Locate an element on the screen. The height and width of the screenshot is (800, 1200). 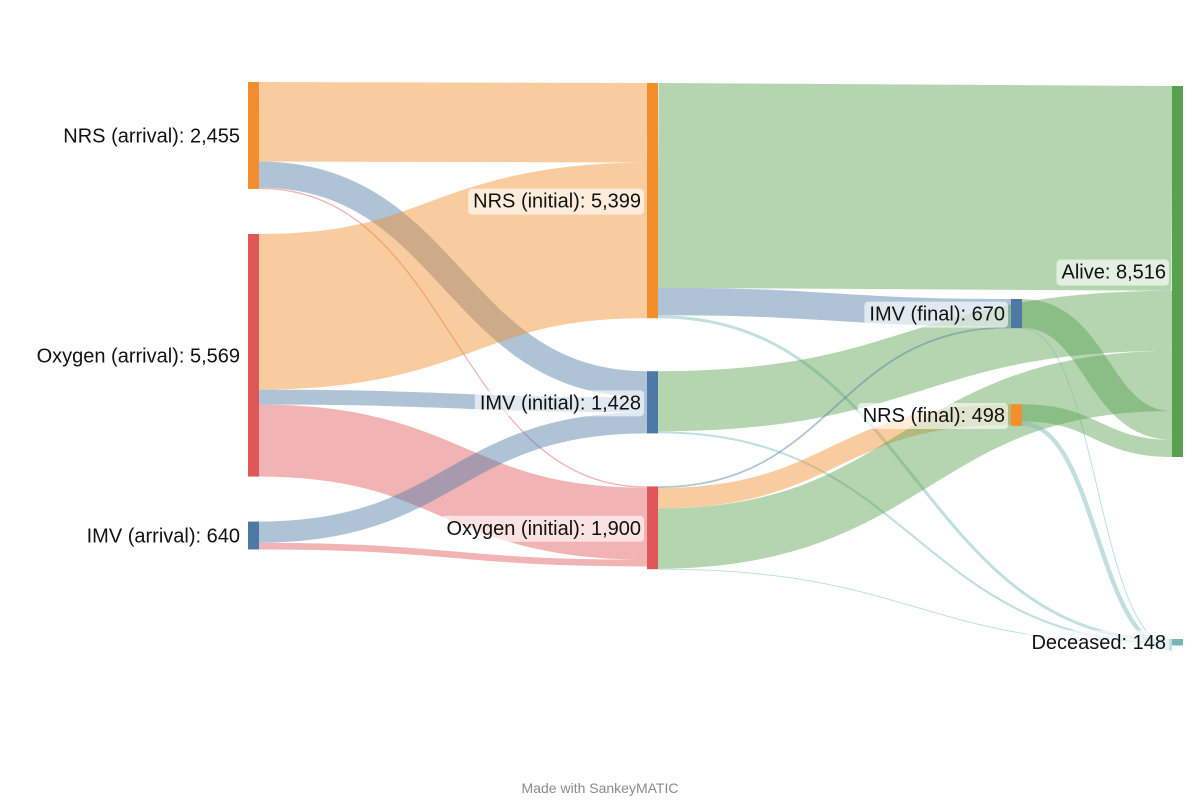
node-label-group-nrs_arrival: NRS (arrival): 2,455 is located at coordinates (151, 136).